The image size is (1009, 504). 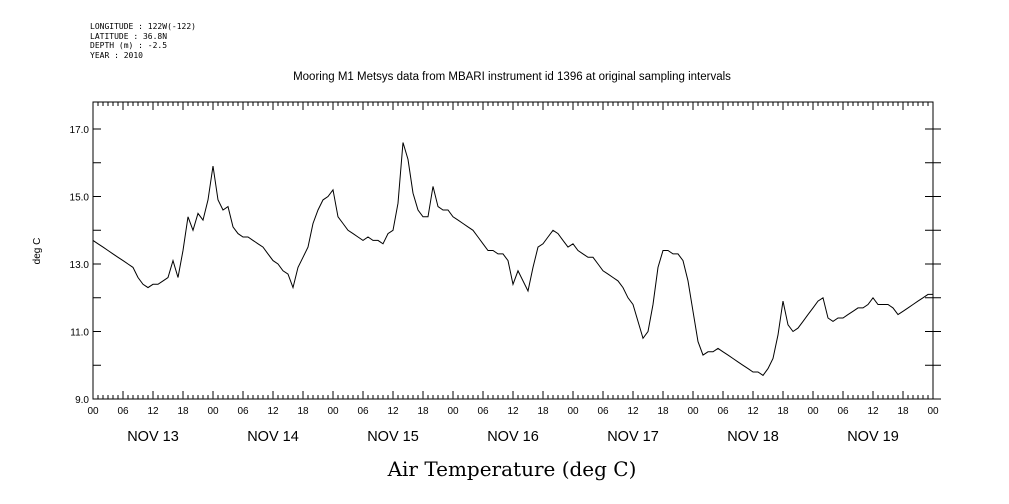 What do you see at coordinates (633, 437) in the screenshot?
I see `day-label: NOV 17` at bounding box center [633, 437].